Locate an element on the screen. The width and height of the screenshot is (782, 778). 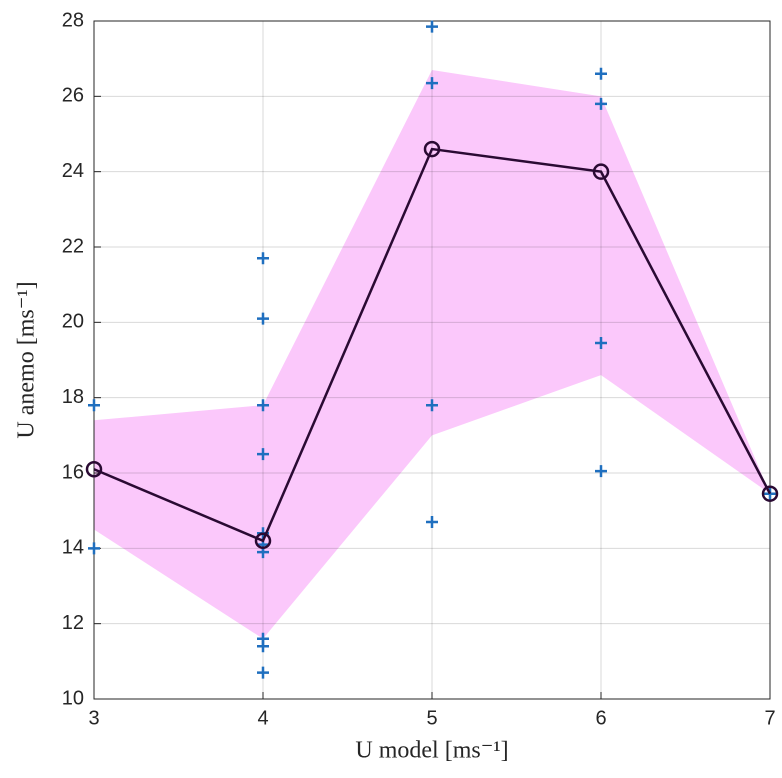
x-tick-label: 5 is located at coordinates (431, 718).